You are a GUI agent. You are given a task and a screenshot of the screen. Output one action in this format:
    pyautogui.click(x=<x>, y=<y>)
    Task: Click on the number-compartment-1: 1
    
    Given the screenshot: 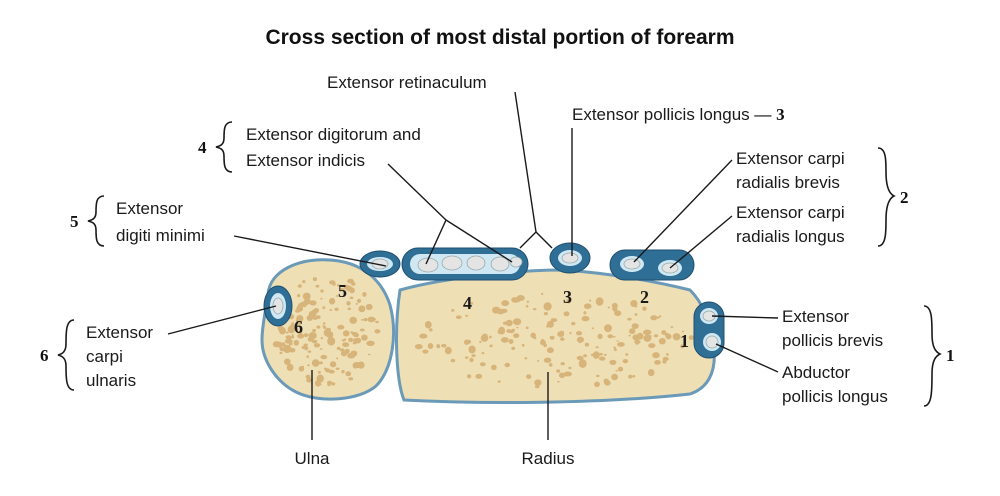 What is the action you would take?
    pyautogui.click(x=950, y=355)
    